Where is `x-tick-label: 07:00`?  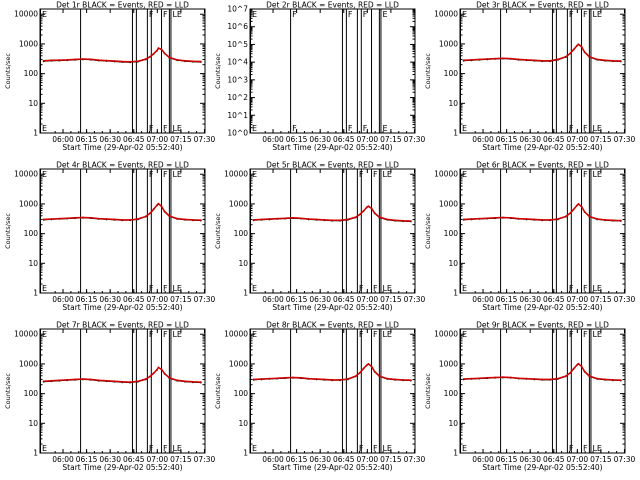 x-tick-label: 07:00 is located at coordinates (158, 299).